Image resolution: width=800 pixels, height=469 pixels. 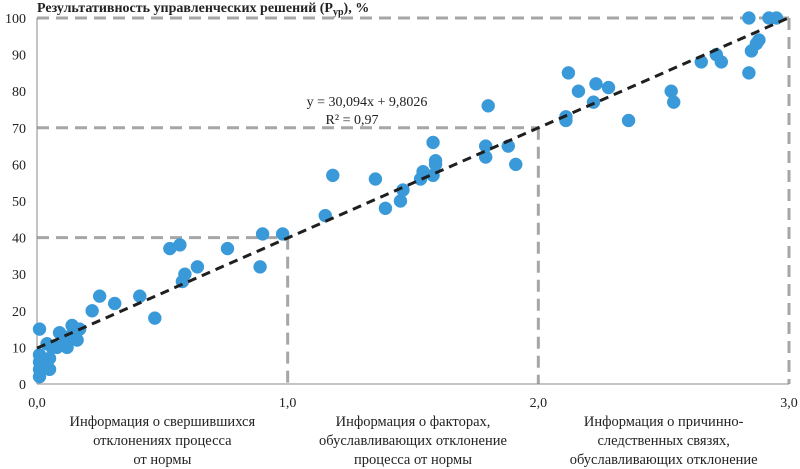 I want to click on y-tick-label: 70, so click(x=19, y=129).